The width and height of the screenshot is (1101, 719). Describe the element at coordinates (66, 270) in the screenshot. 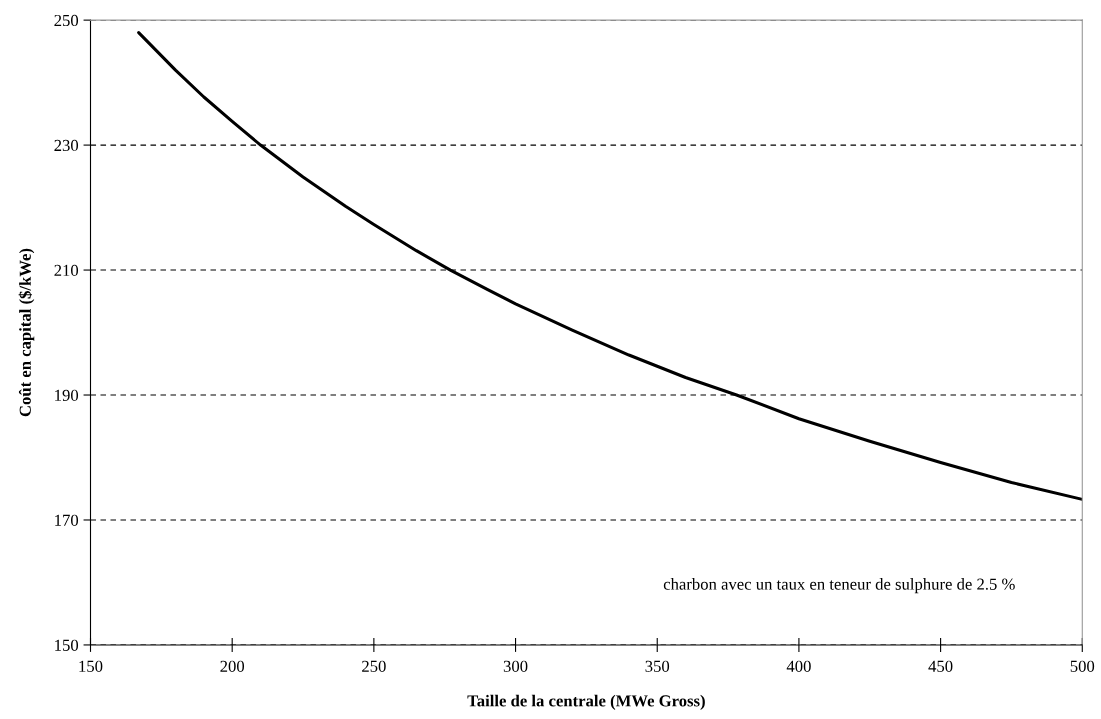

I see `y-tick-label: 210` at that location.